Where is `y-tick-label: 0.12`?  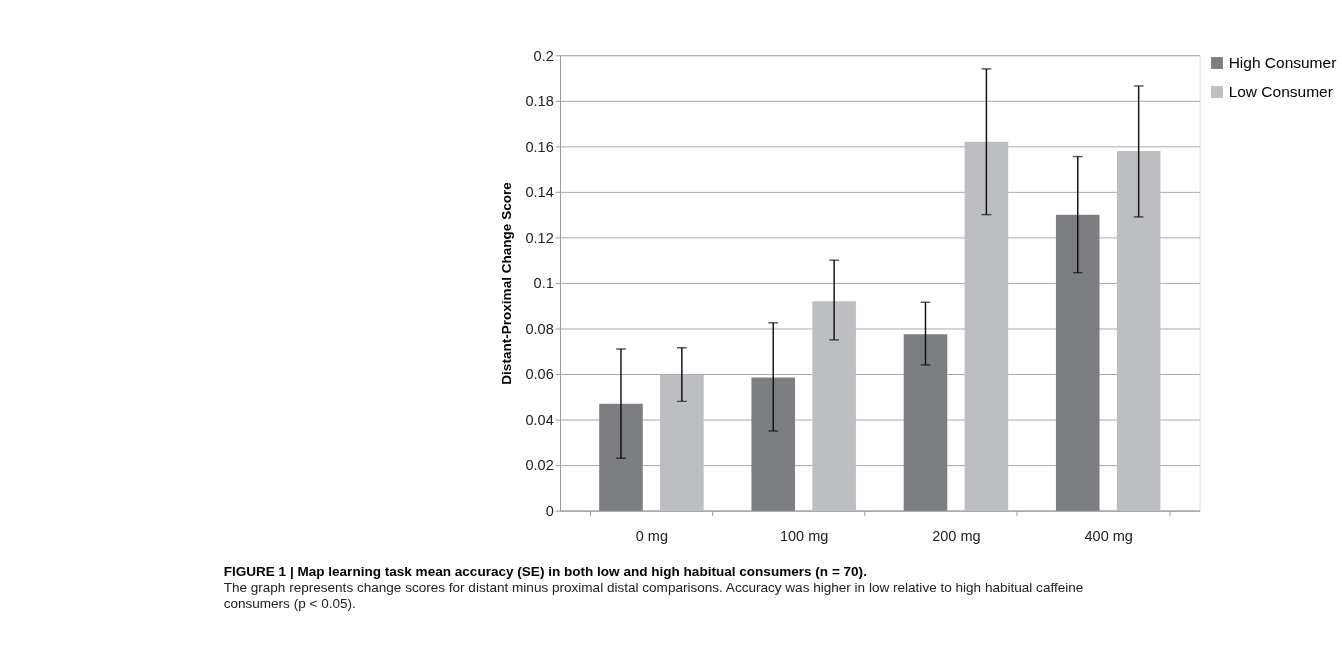
y-tick-label: 0.12 is located at coordinates (539, 237).